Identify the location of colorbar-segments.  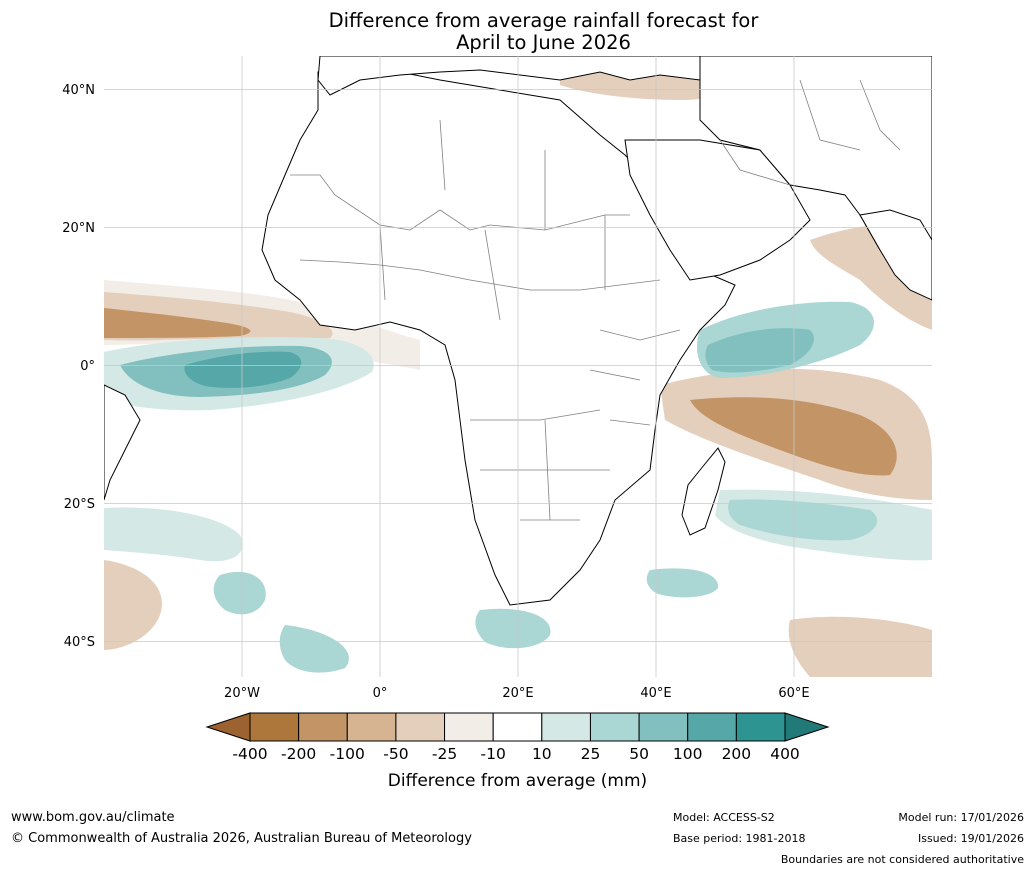
(517, 727).